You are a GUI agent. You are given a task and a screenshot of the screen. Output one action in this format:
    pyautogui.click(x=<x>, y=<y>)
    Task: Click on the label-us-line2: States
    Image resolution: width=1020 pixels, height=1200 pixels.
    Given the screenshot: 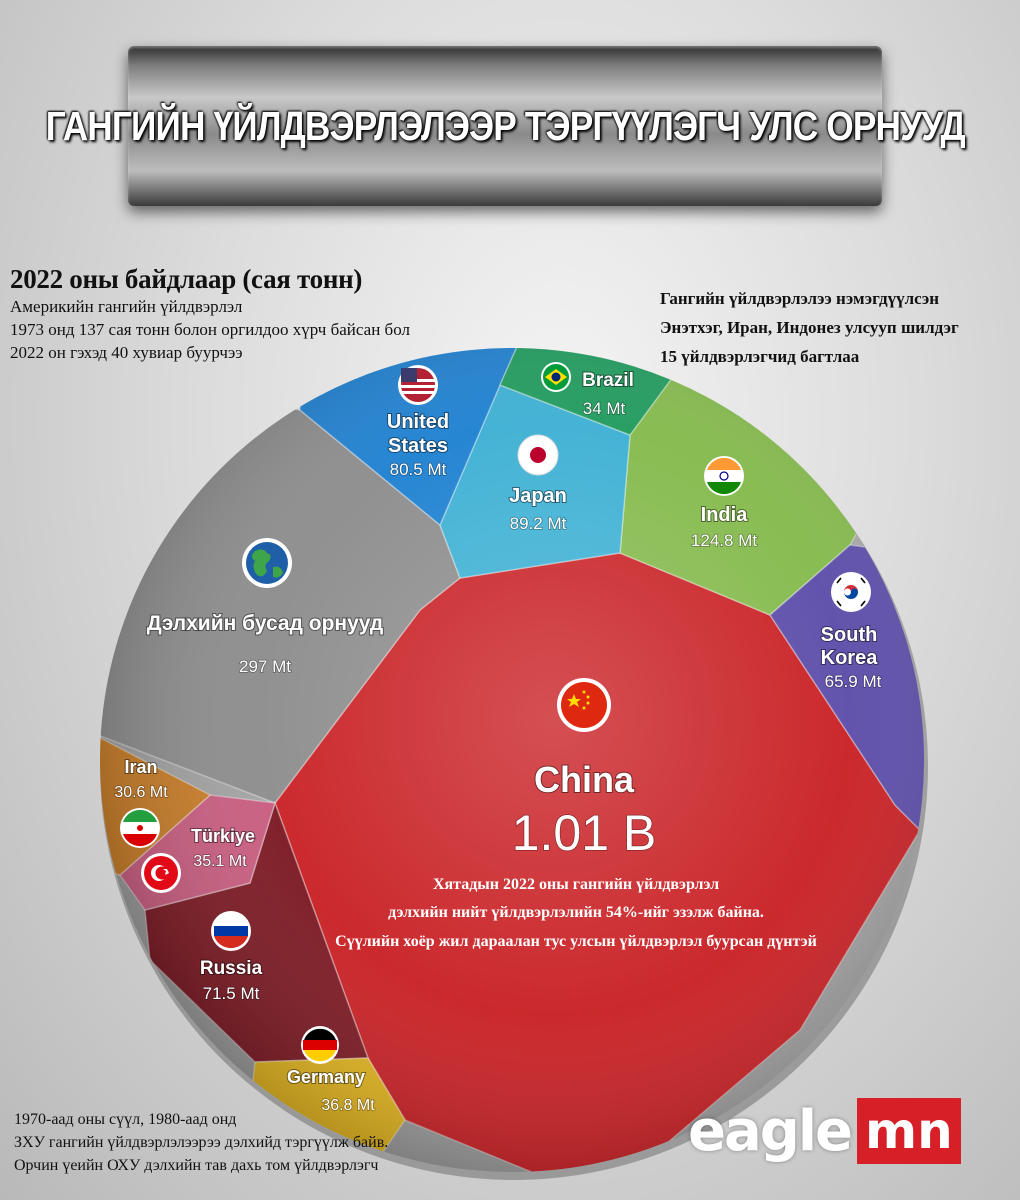 What is the action you would take?
    pyautogui.click(x=418, y=446)
    